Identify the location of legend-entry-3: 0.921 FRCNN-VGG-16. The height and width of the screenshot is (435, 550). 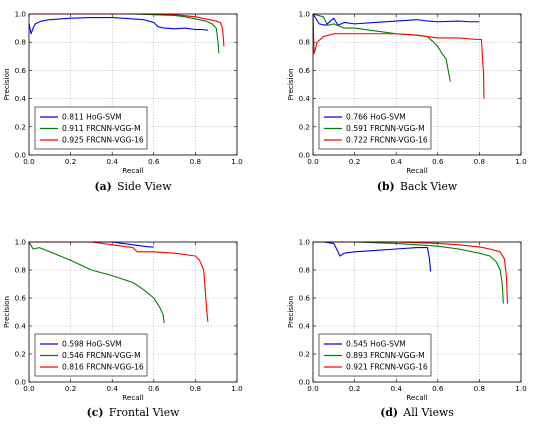
(387, 367).